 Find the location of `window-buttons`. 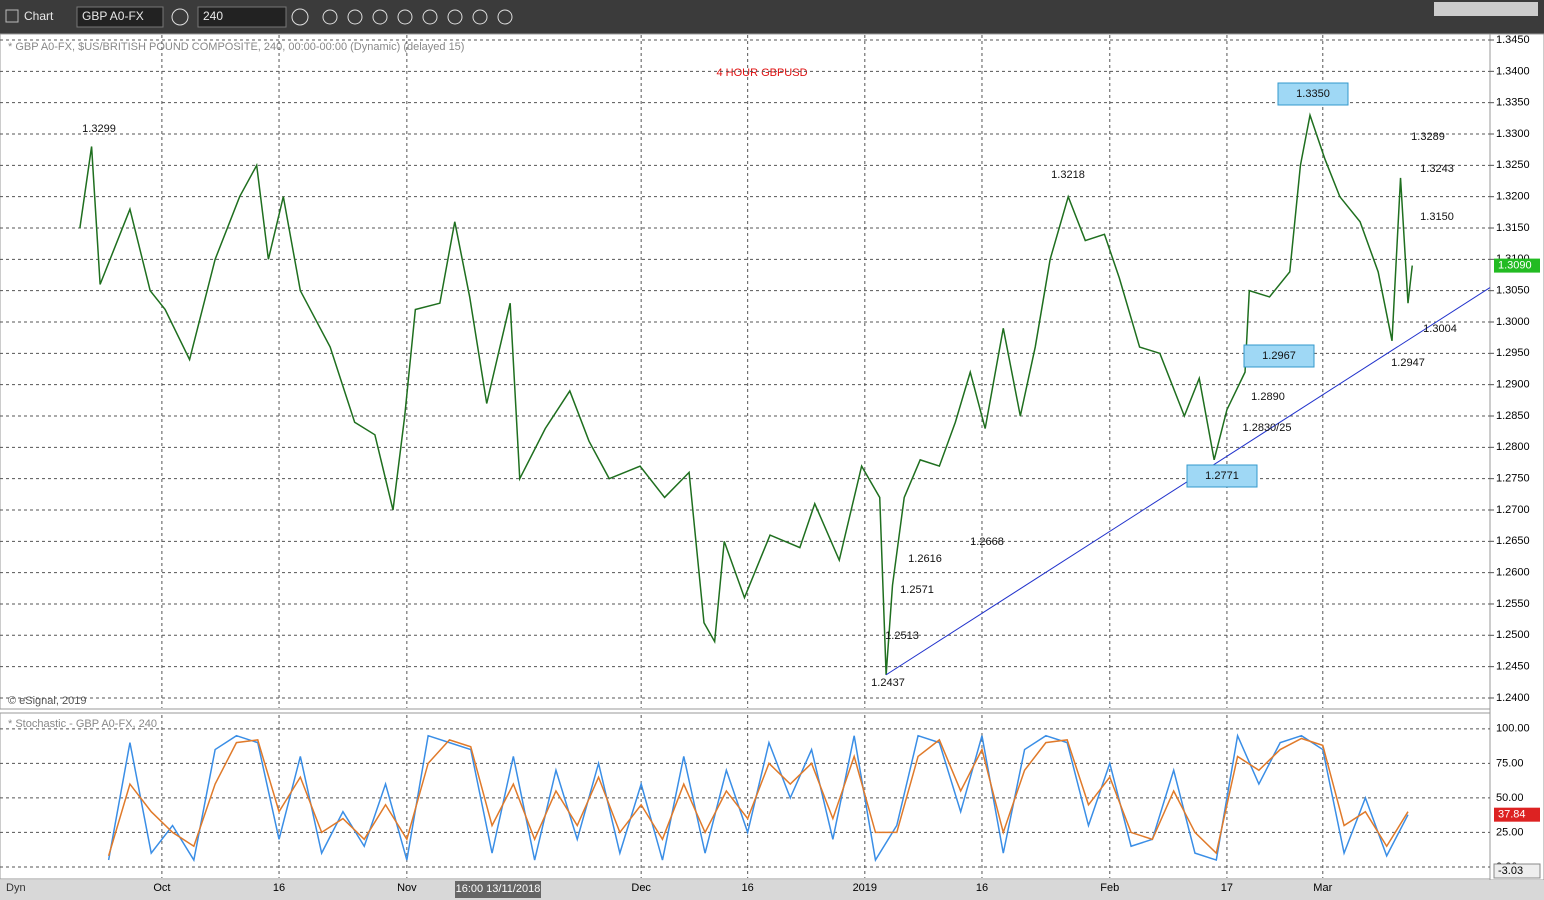

window-buttons is located at coordinates (1486, 9).